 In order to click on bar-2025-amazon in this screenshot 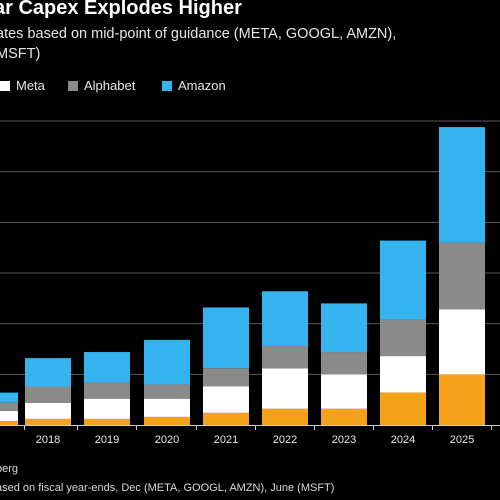, I will do `click(462, 185)`.